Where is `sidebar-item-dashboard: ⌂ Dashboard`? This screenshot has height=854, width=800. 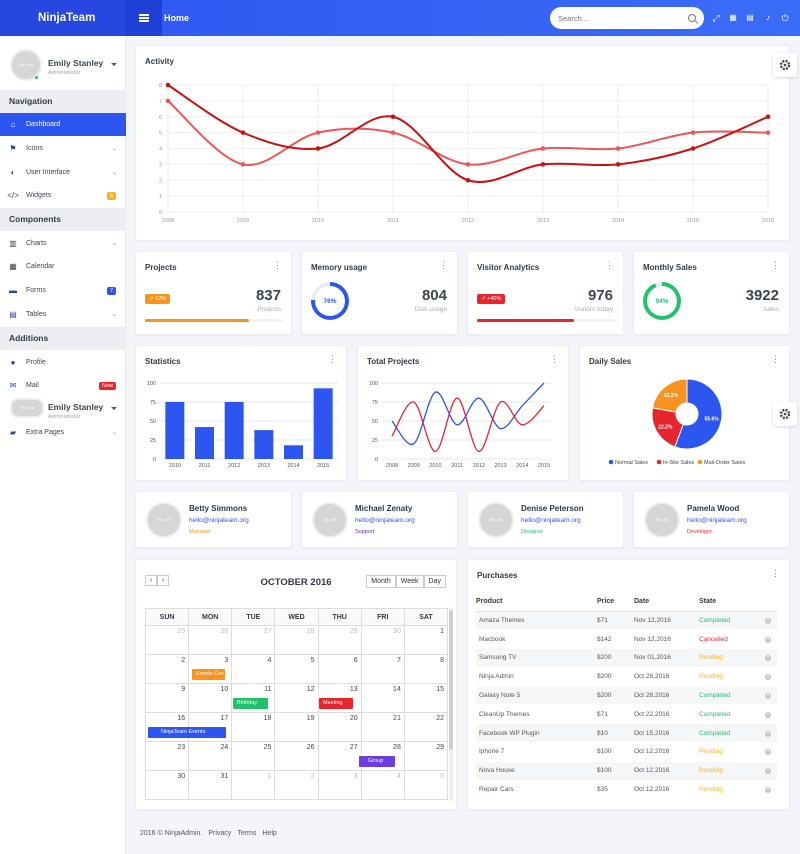 sidebar-item-dashboard: ⌂ Dashboard is located at coordinates (63, 124).